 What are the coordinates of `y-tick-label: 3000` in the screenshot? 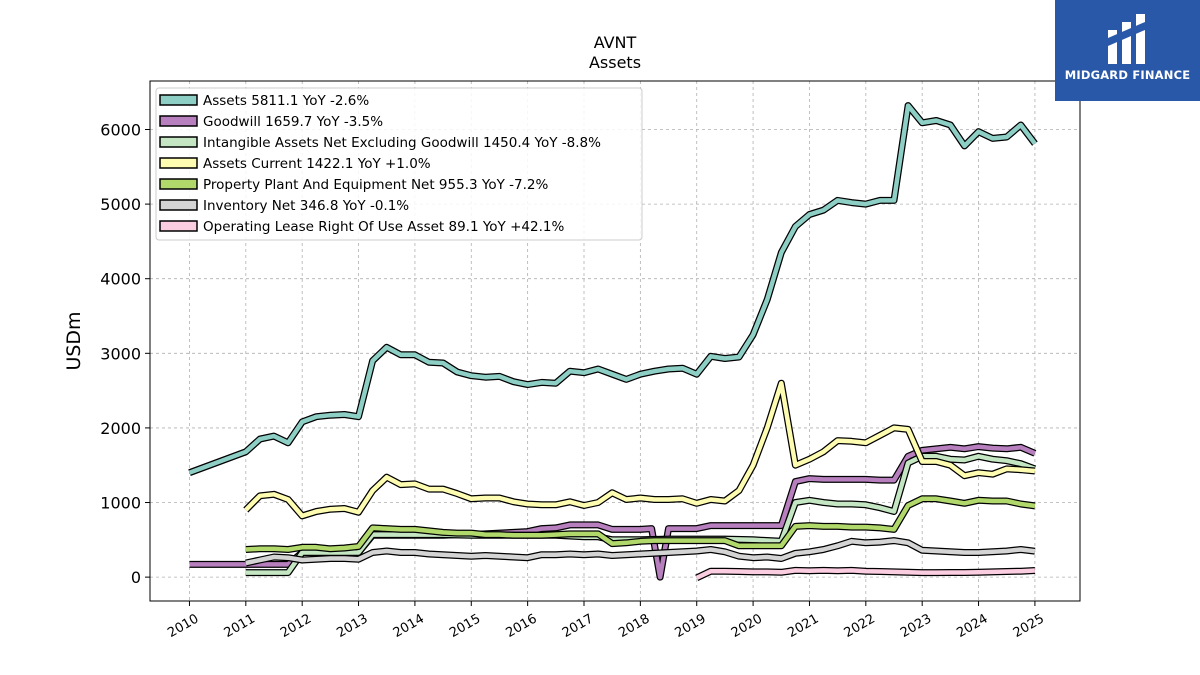 It's located at (120, 353).